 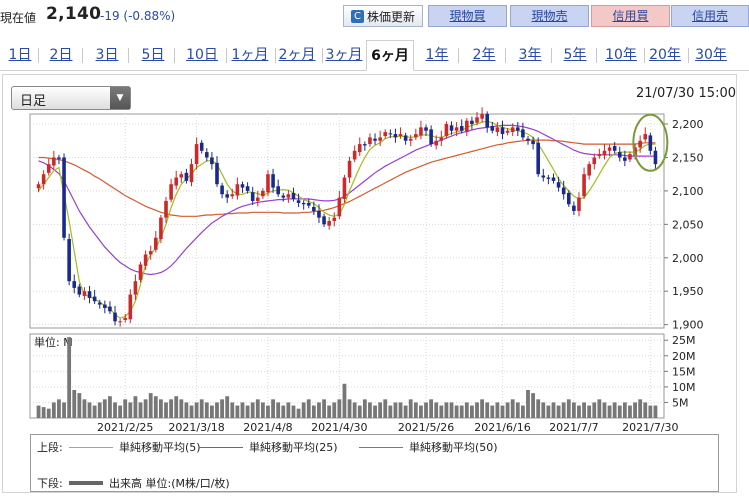 I want to click on cash-sell-button: 現物売, so click(x=549, y=16).